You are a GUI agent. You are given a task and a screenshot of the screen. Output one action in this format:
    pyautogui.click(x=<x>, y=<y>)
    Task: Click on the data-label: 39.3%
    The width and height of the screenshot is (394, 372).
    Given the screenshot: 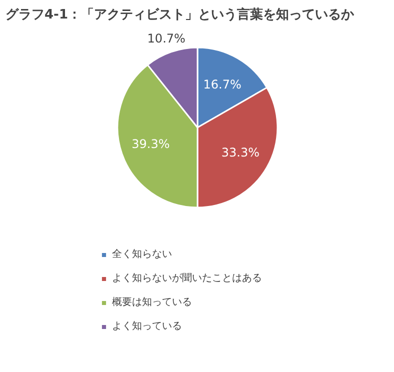 What is the action you would take?
    pyautogui.click(x=151, y=143)
    